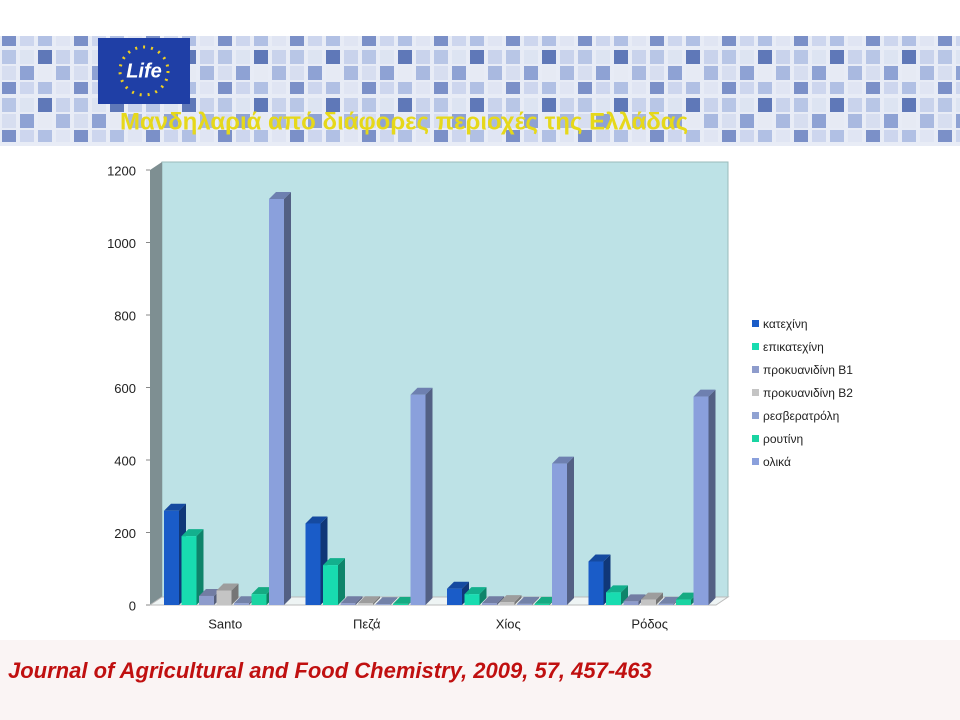 This screenshot has width=960, height=720. What do you see at coordinates (125, 388) in the screenshot?
I see `y-tick-label: 600` at bounding box center [125, 388].